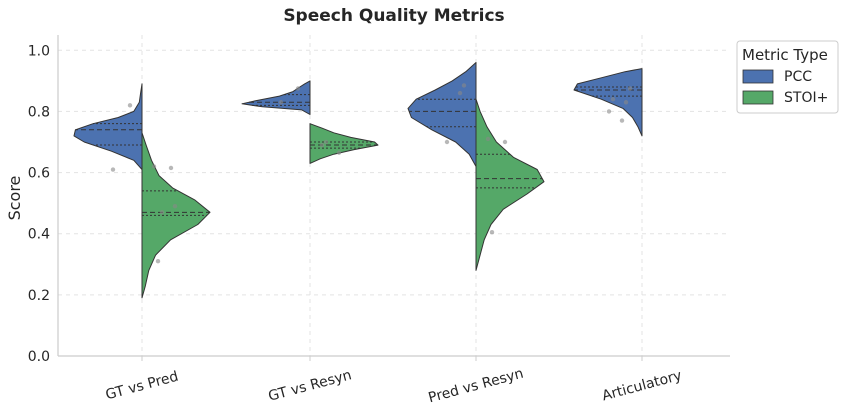 The image size is (844, 412). Describe the element at coordinates (39, 174) in the screenshot. I see `y-tick-label: 0.6` at that location.